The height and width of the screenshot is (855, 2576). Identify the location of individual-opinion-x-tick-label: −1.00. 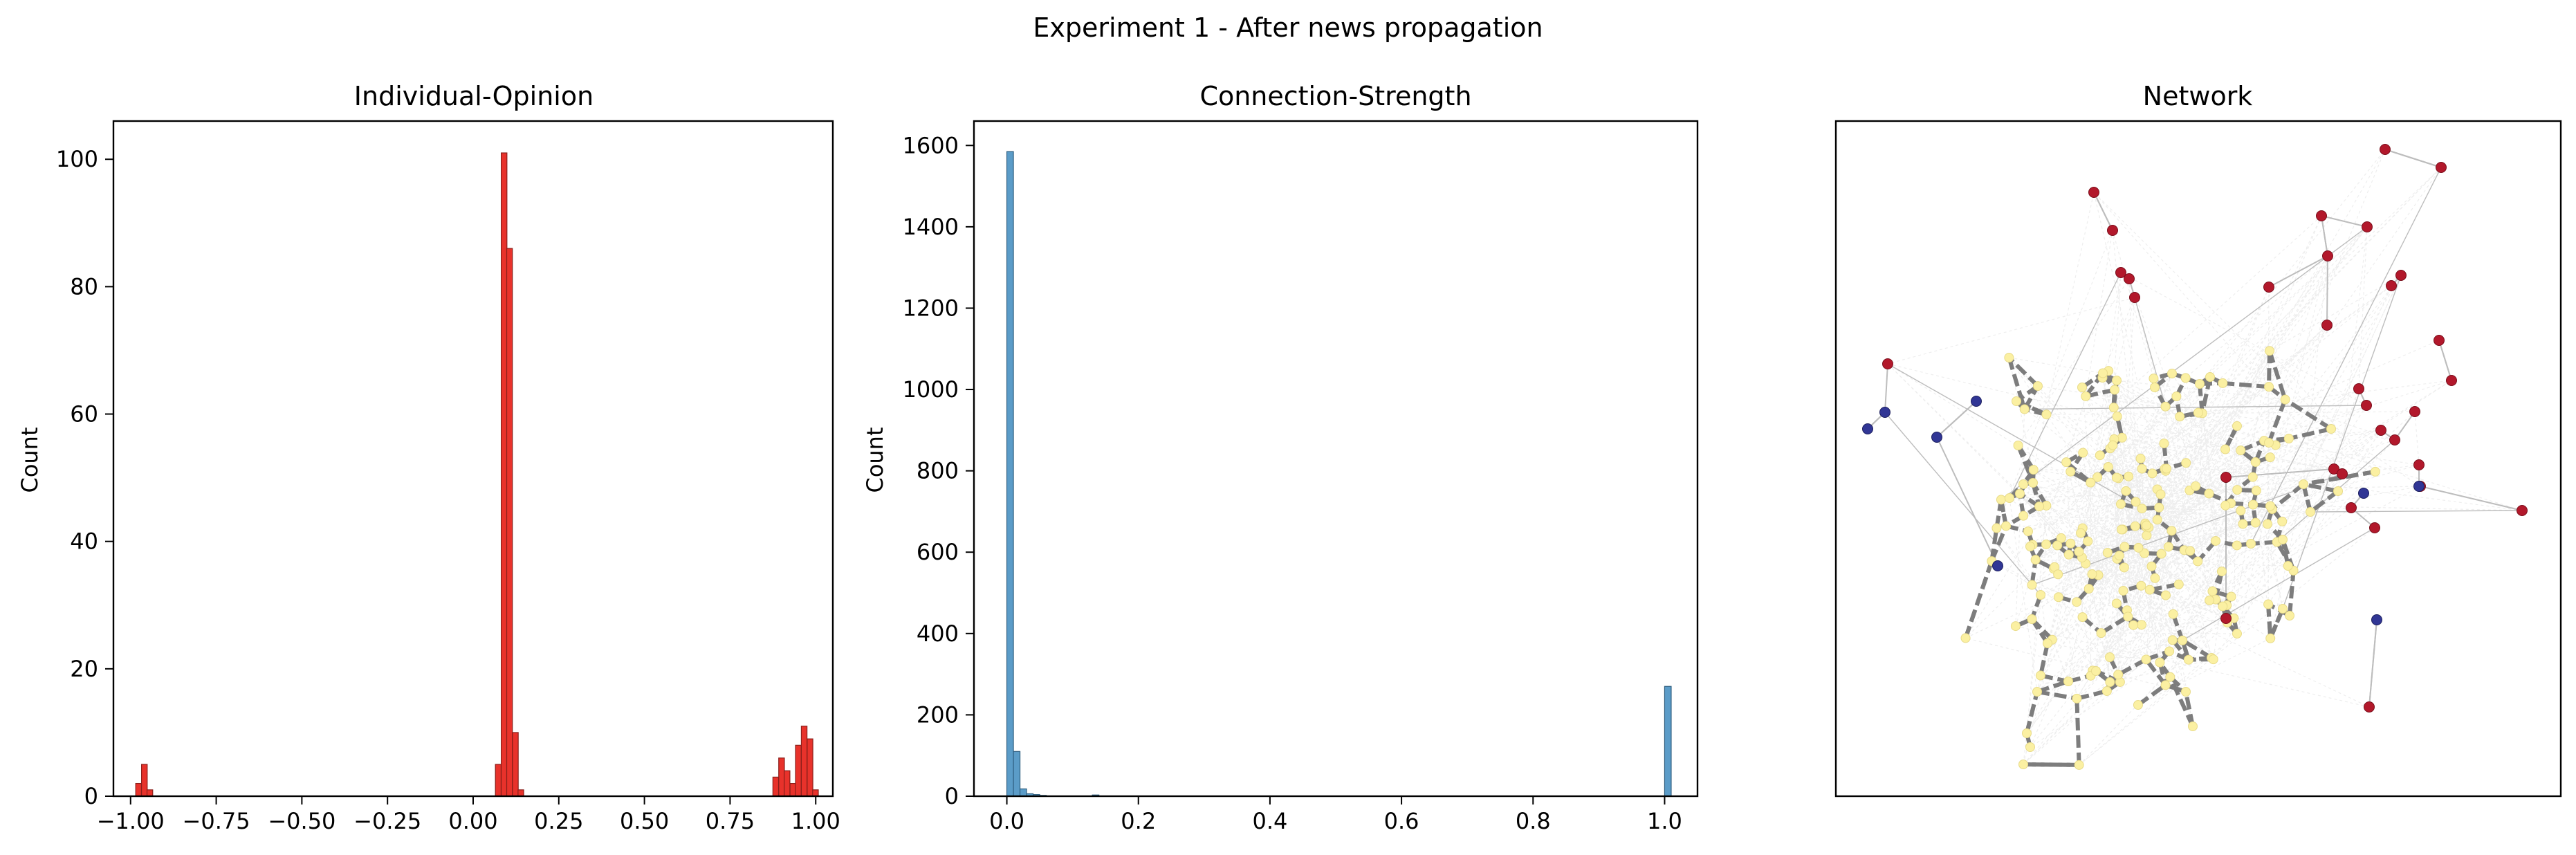
(131, 821).